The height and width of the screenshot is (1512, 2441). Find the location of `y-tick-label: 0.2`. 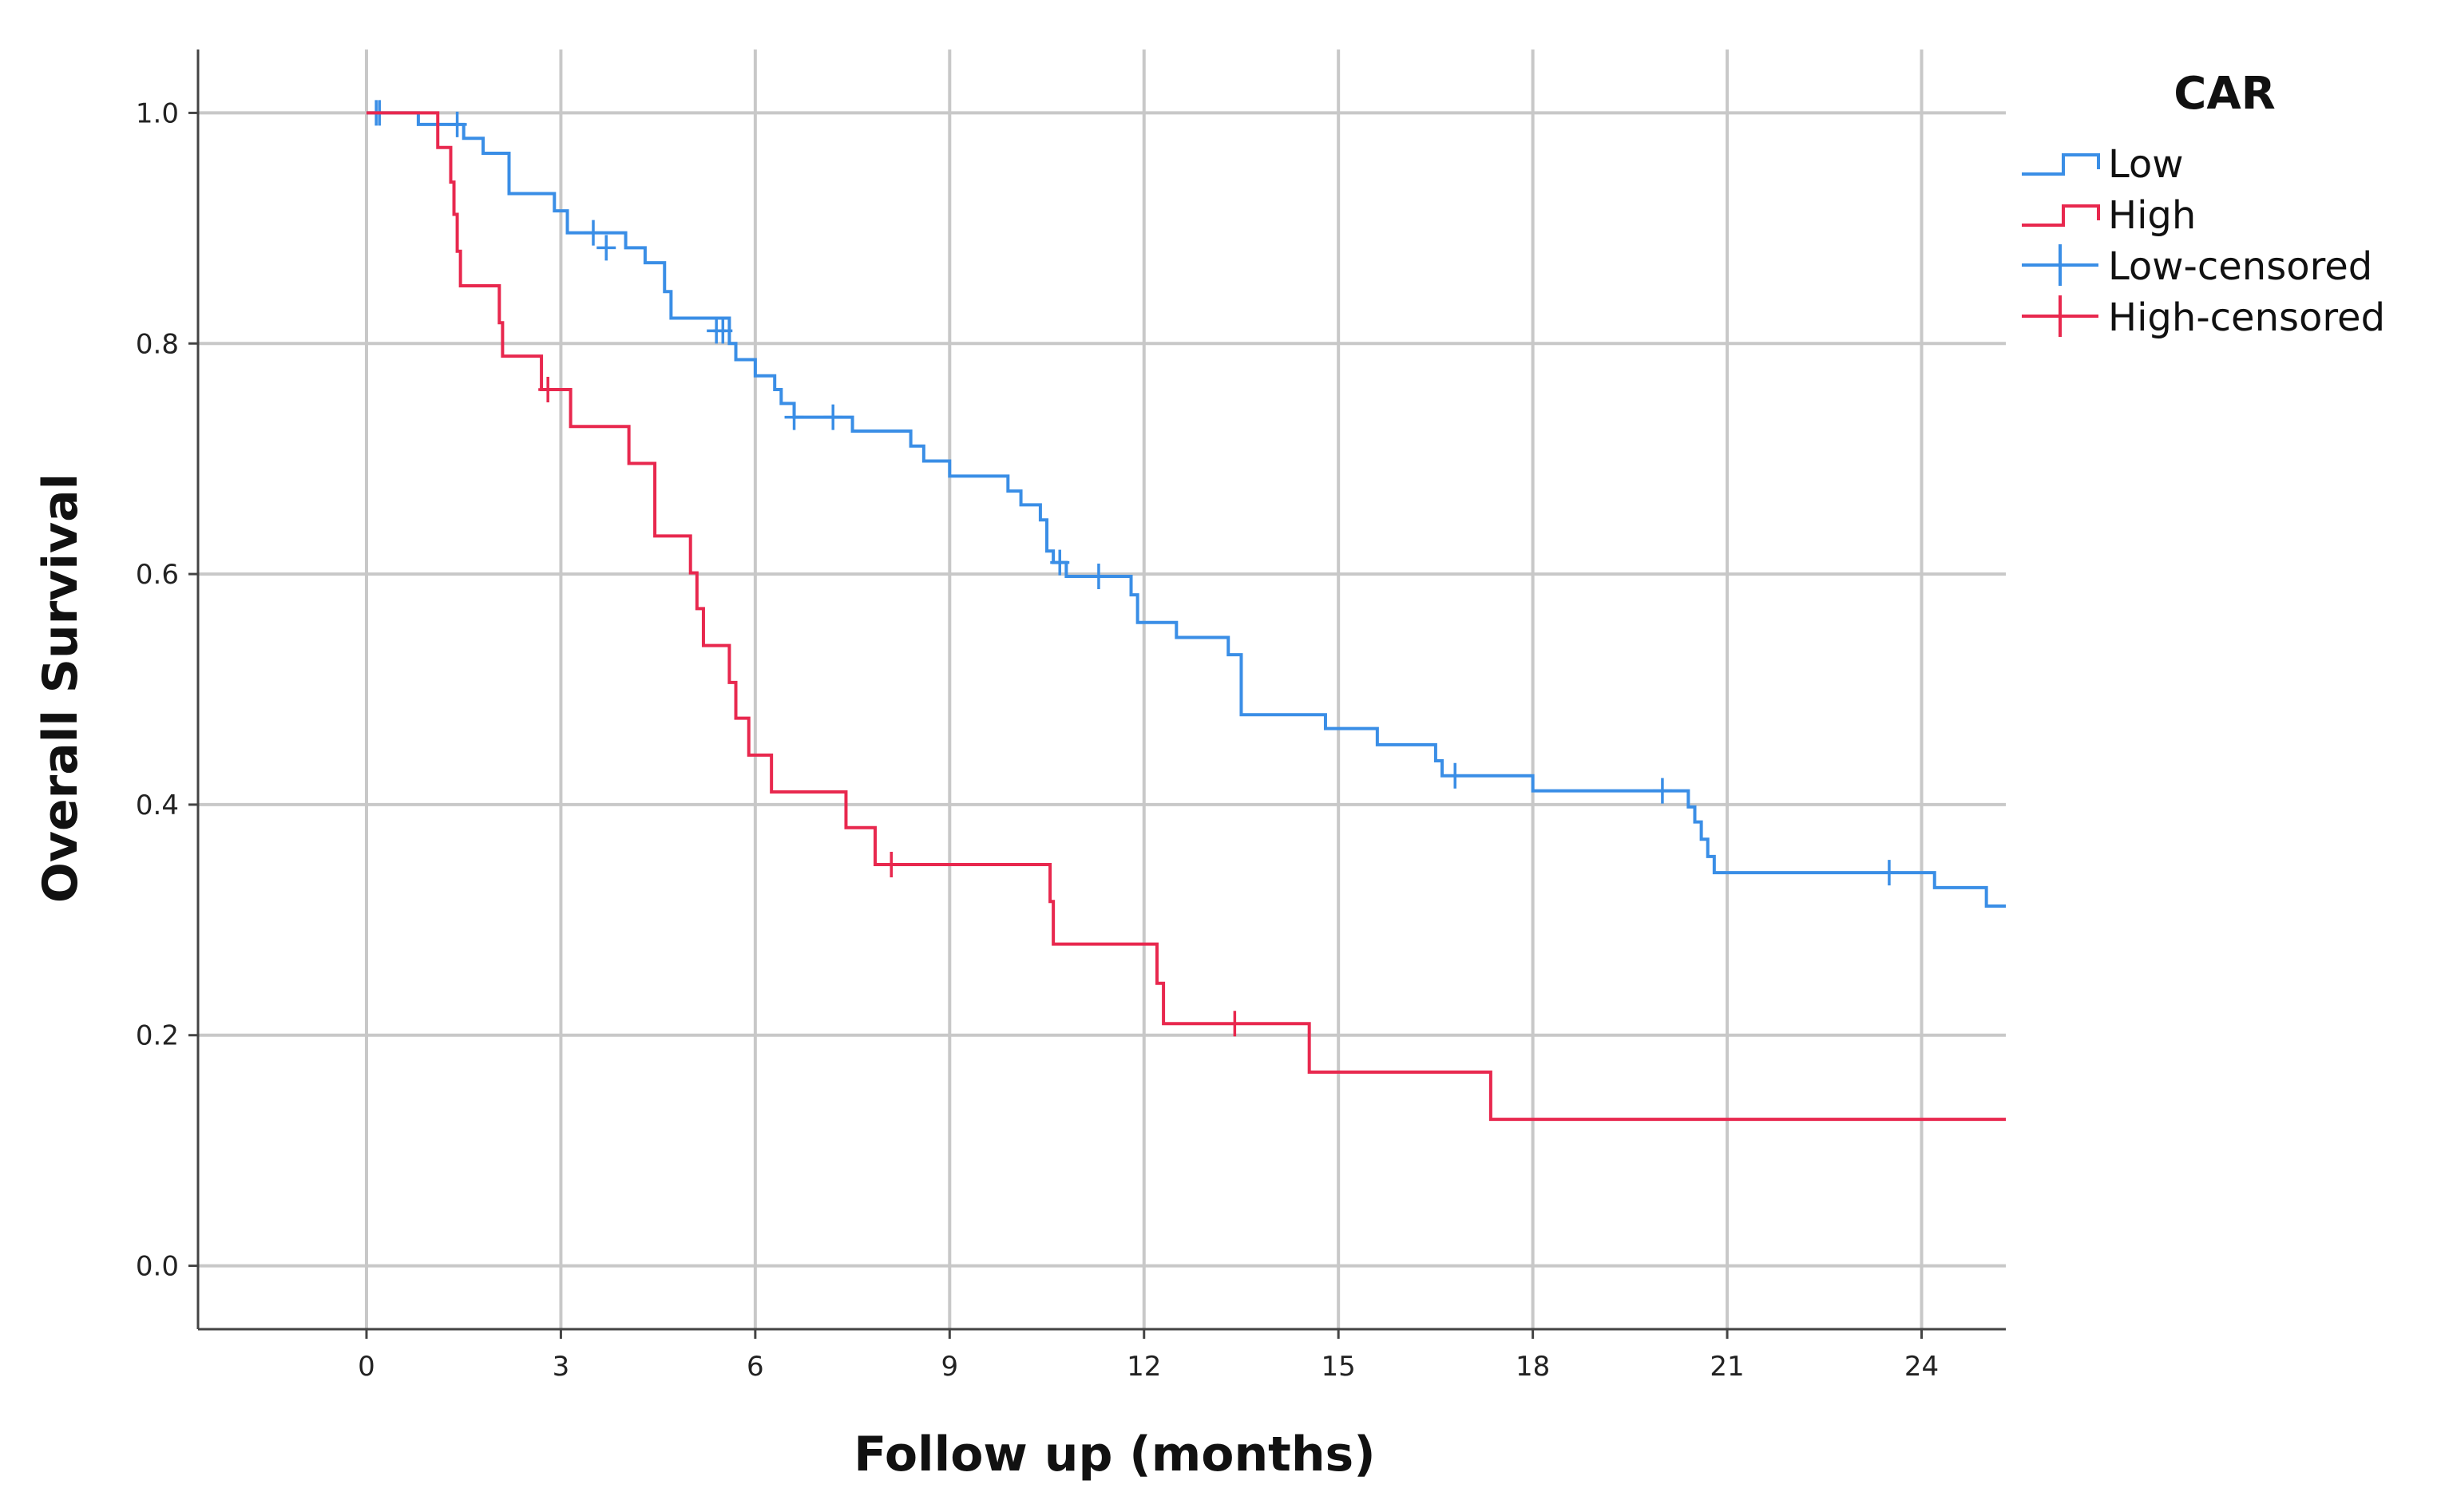

y-tick-label: 0.2 is located at coordinates (157, 1036).